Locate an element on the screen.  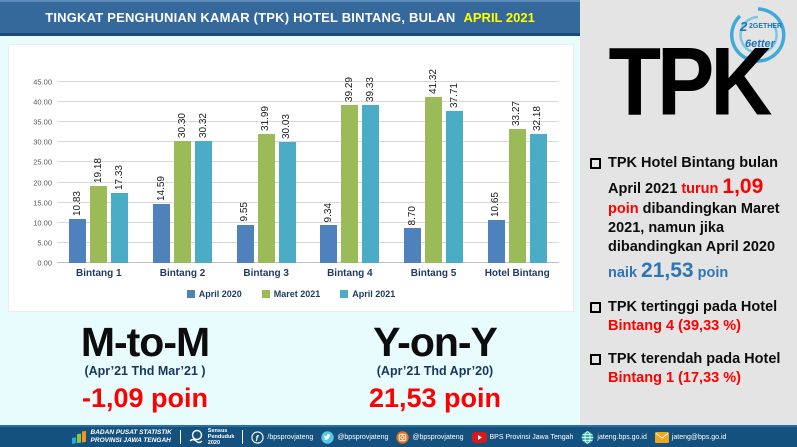
bar-group: 10.83 19.18 17.33 is located at coordinates (99, 172).